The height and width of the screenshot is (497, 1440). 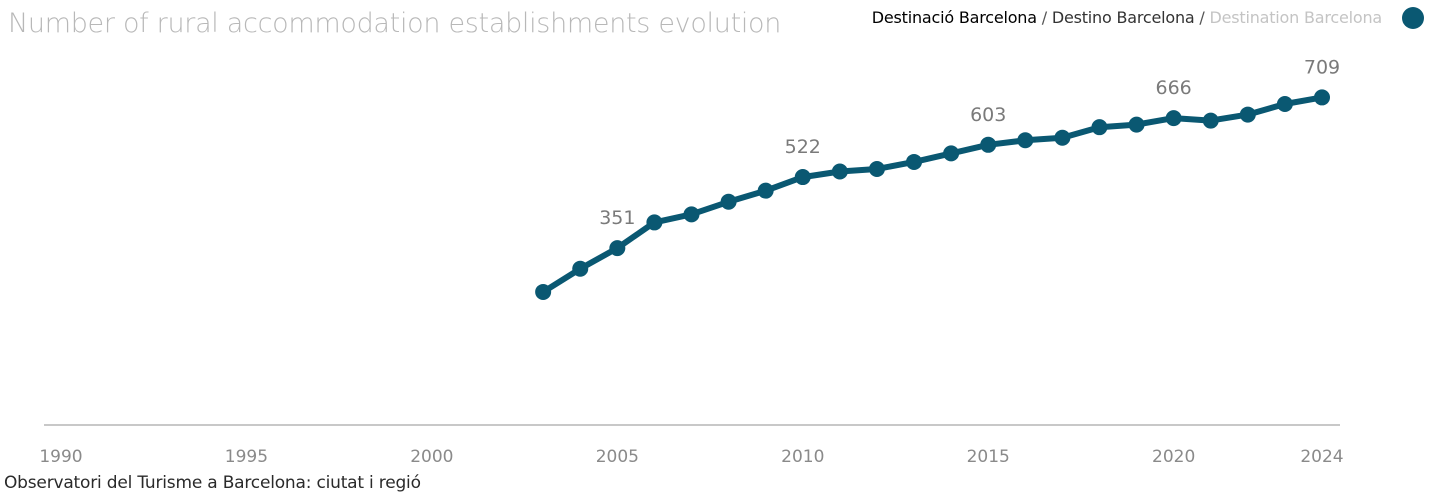 I want to click on data-point-2023, so click(x=1284, y=103).